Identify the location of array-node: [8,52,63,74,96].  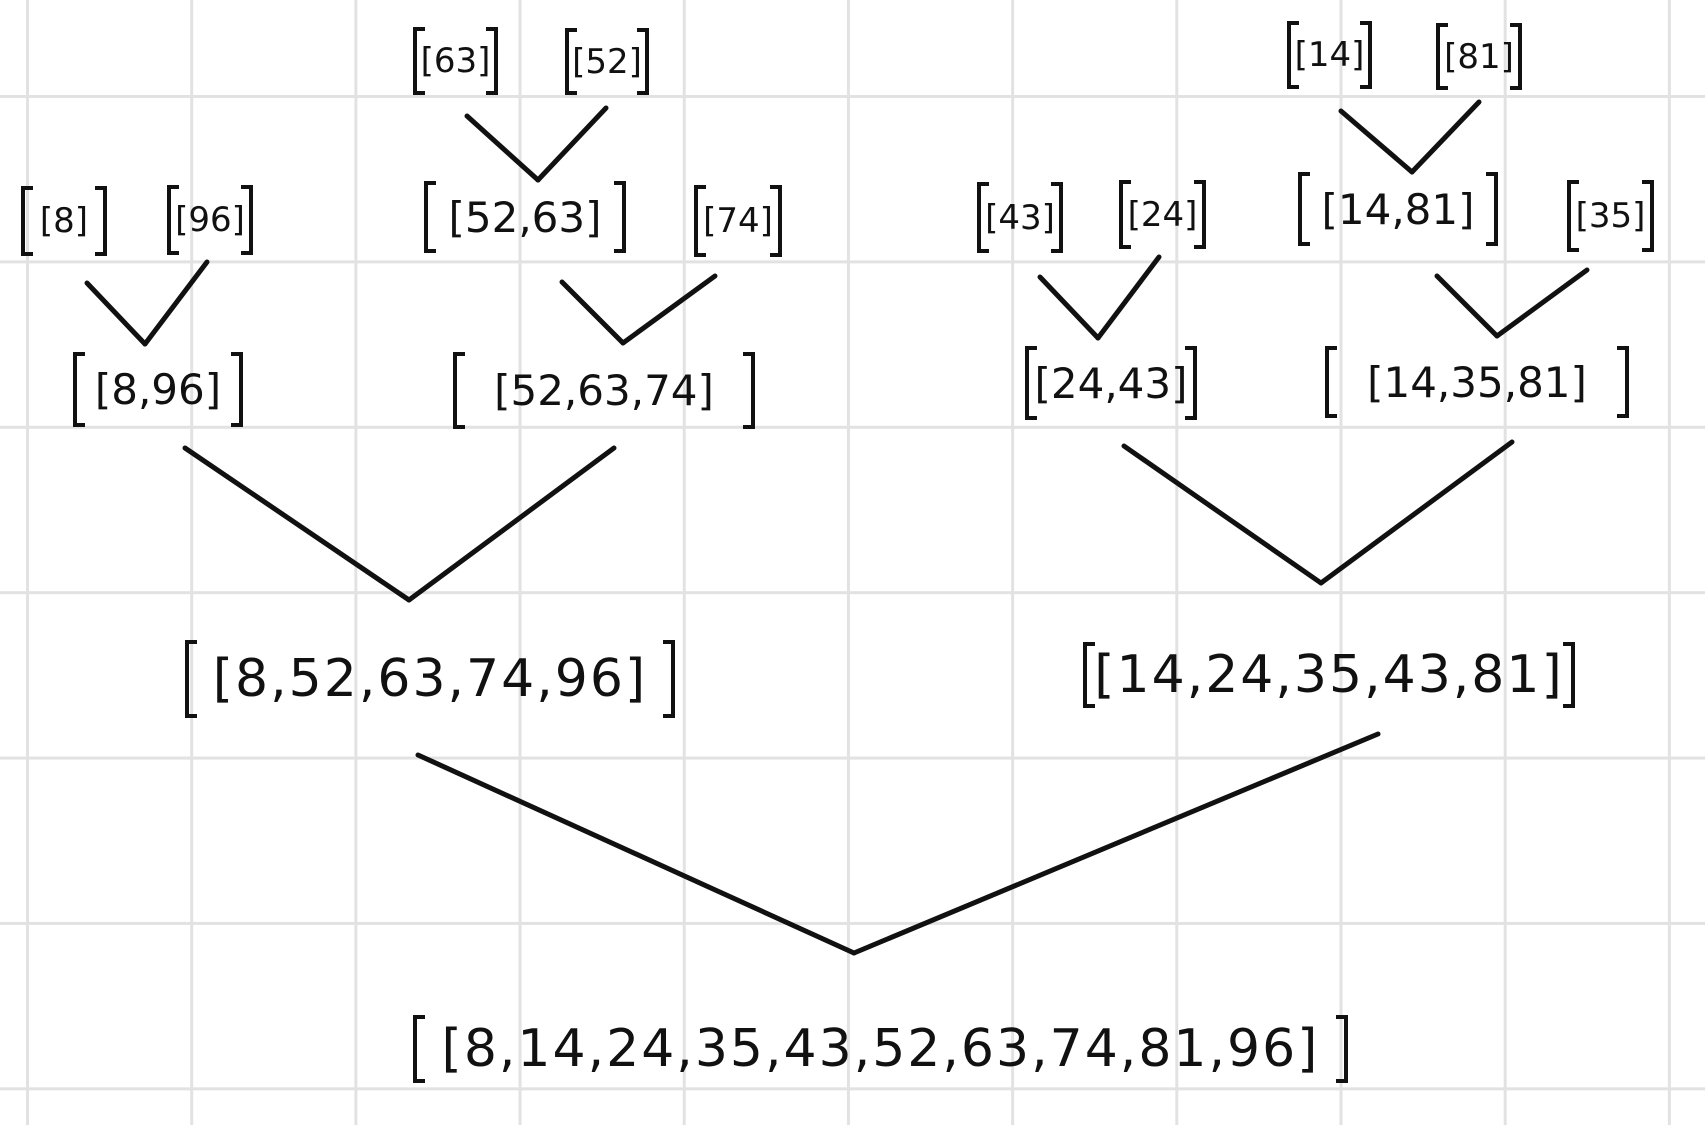
(430, 679).